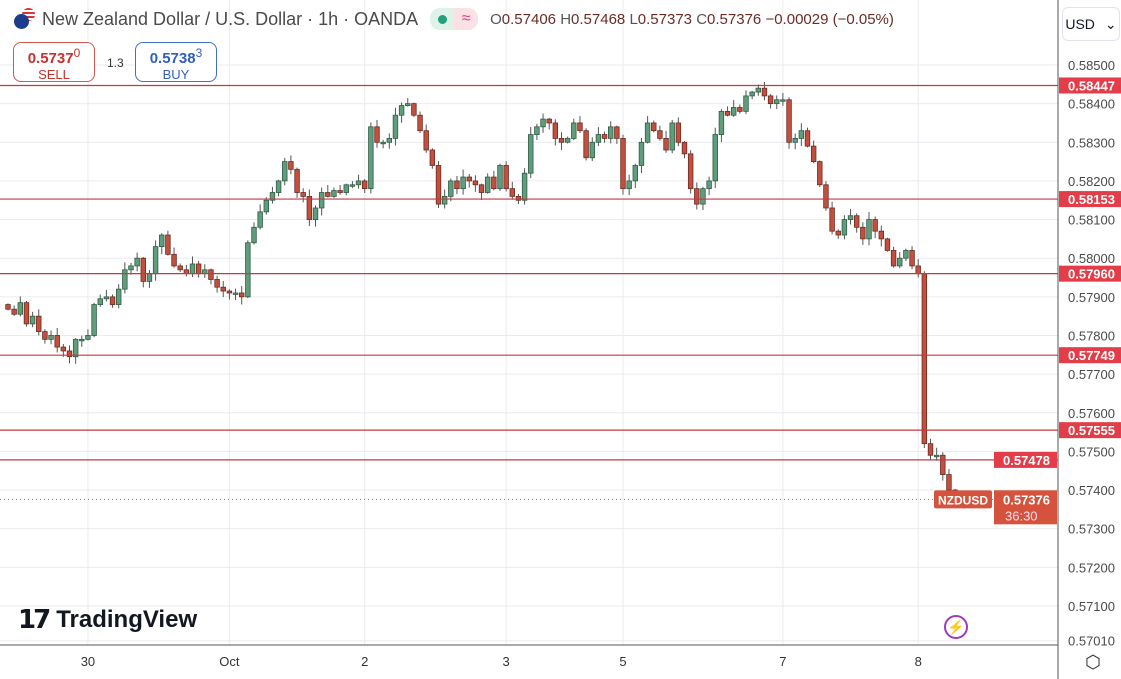 This screenshot has height=679, width=1121. Describe the element at coordinates (108, 619) in the screenshot. I see `tradingview-logo: 𝟭𝟳 TradingView` at that location.